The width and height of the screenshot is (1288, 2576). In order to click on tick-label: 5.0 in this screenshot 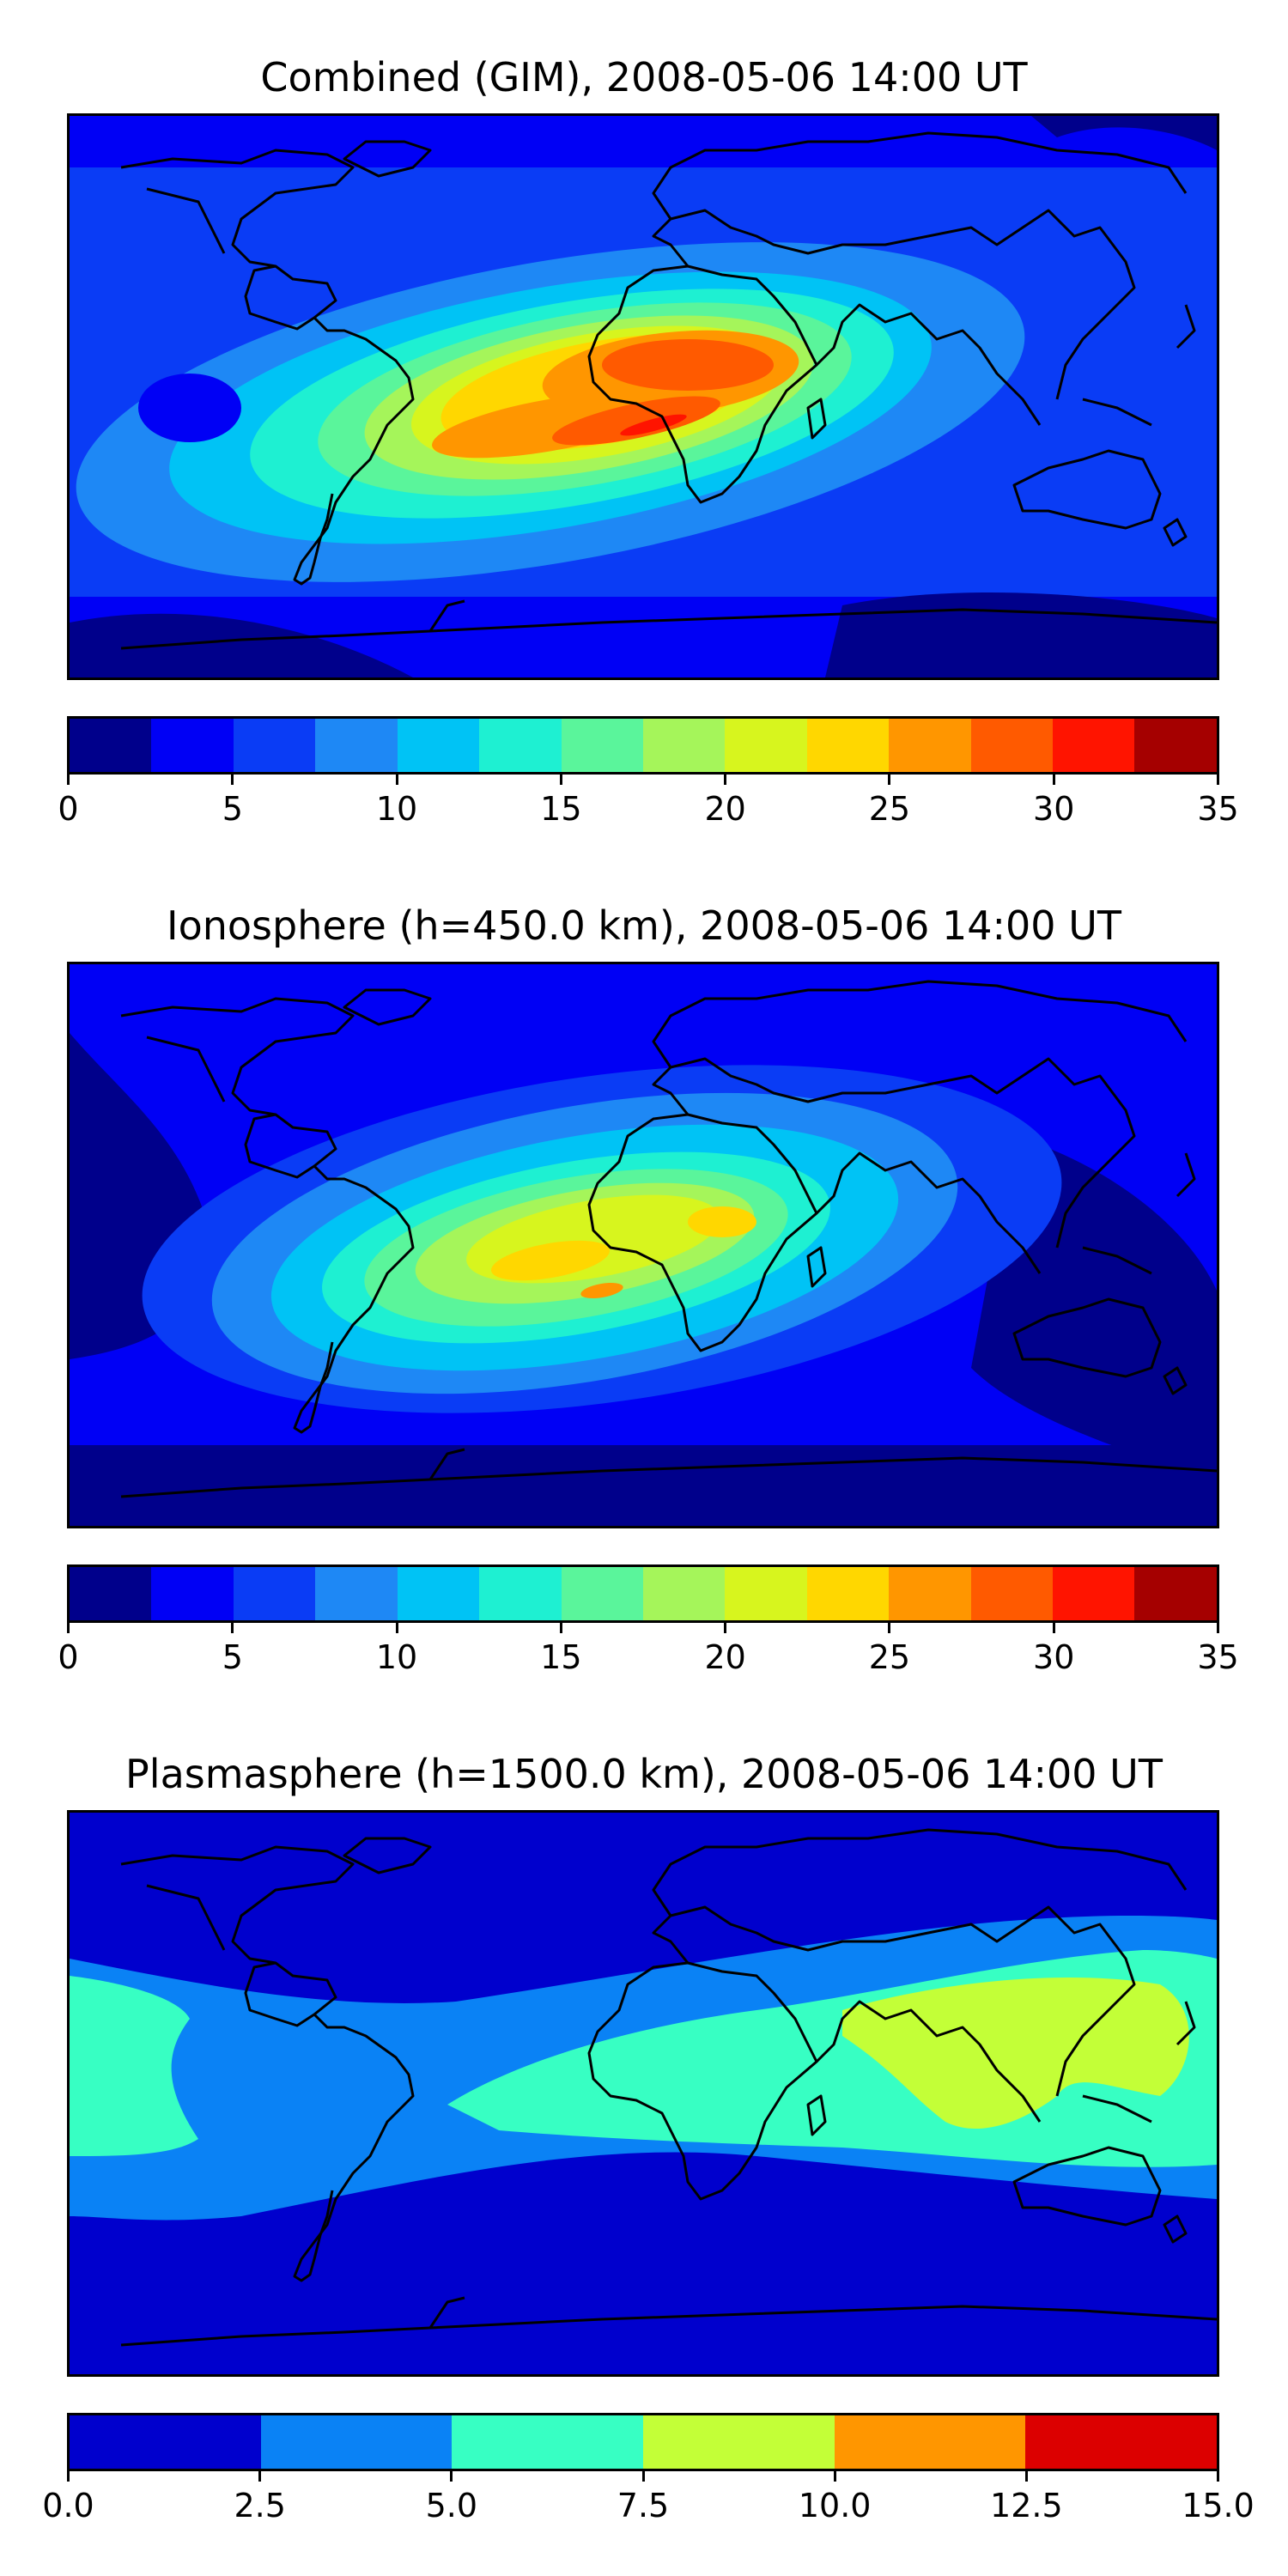, I will do `click(452, 2506)`.